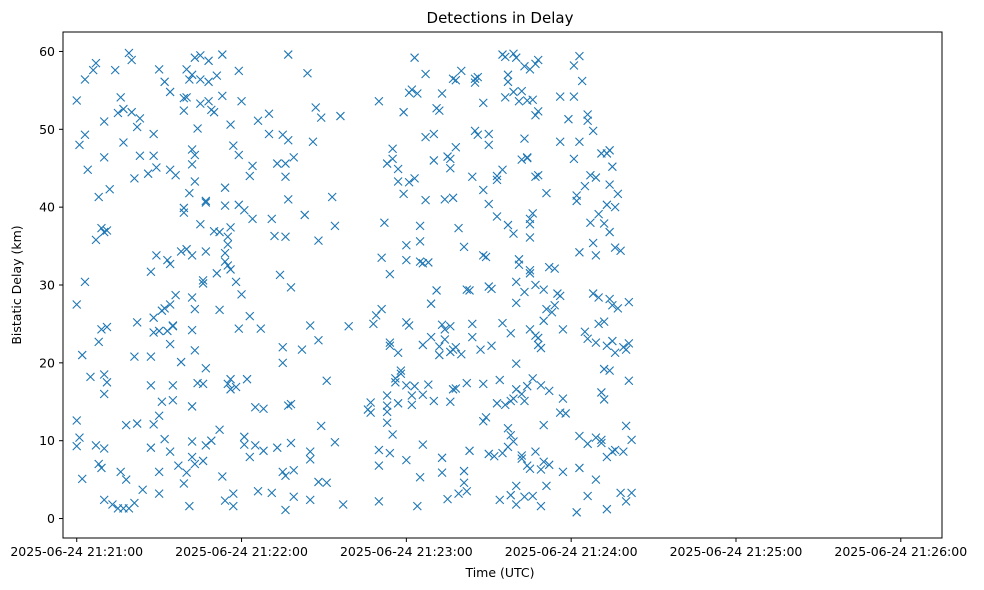 Image resolution: width=984 pixels, height=590 pixels. Describe the element at coordinates (47, 285) in the screenshot. I see `y-tick-label: 30` at that location.